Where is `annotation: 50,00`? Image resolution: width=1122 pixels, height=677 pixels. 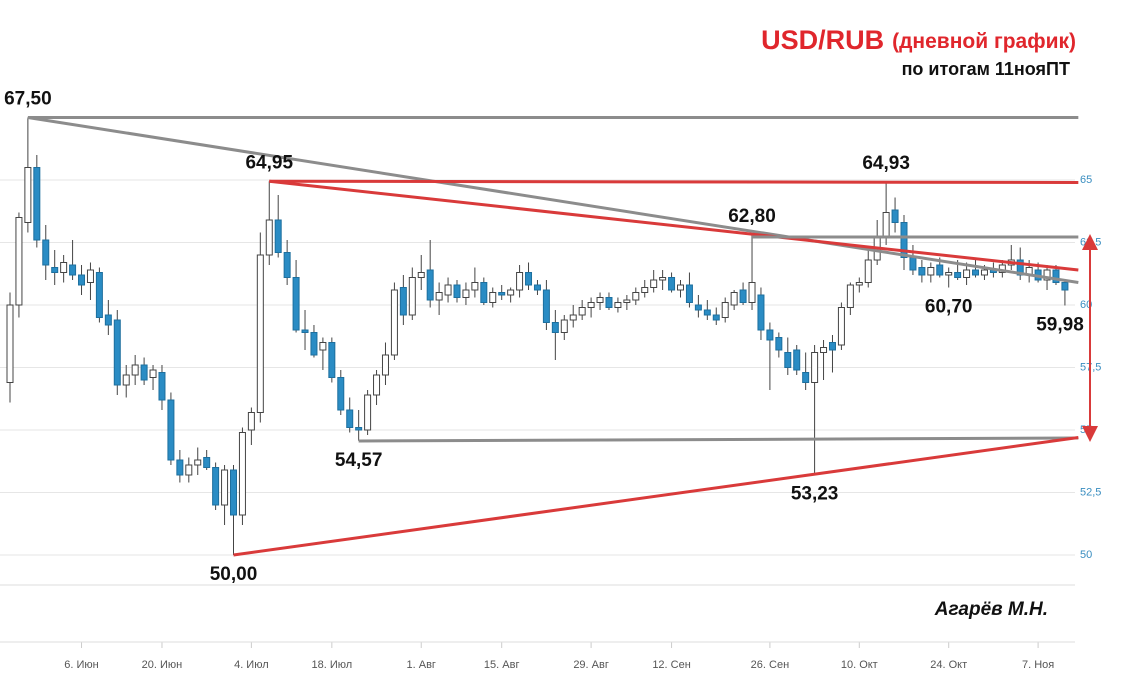
annotation: 50,00 is located at coordinates (234, 574).